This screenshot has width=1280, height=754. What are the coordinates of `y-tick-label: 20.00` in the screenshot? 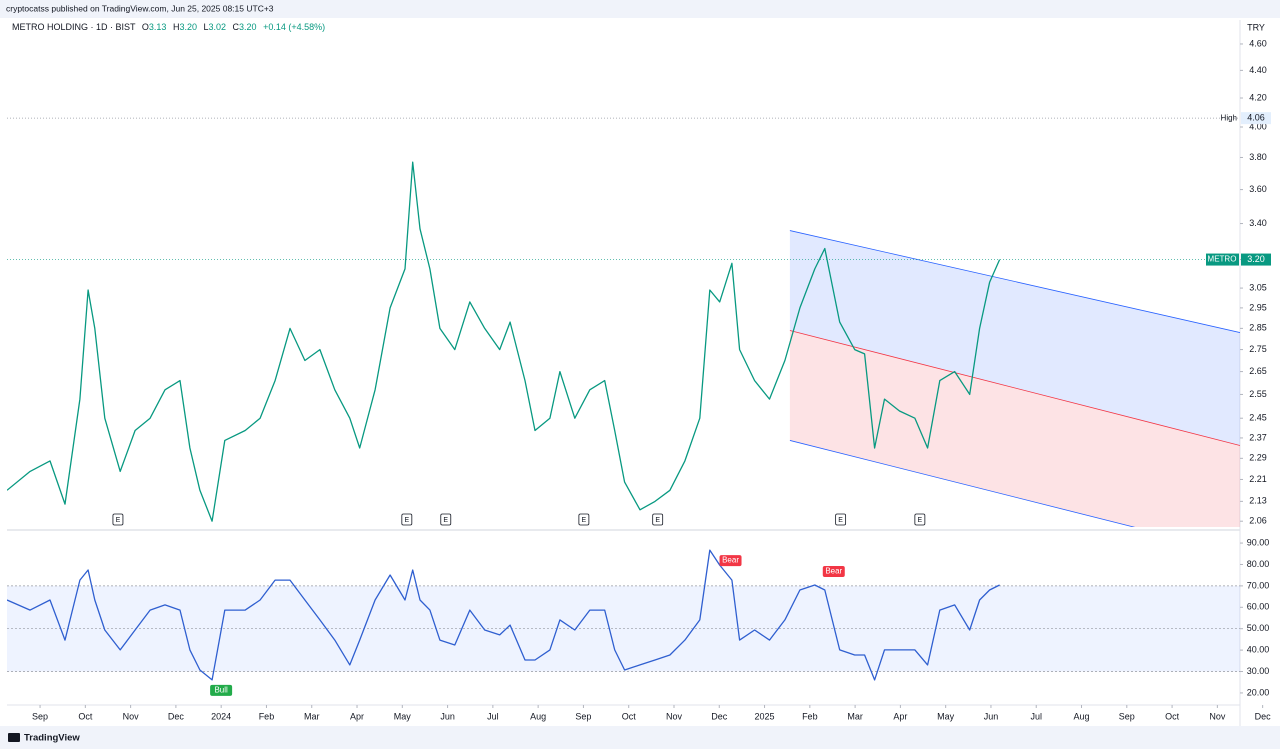 It's located at (1258, 692).